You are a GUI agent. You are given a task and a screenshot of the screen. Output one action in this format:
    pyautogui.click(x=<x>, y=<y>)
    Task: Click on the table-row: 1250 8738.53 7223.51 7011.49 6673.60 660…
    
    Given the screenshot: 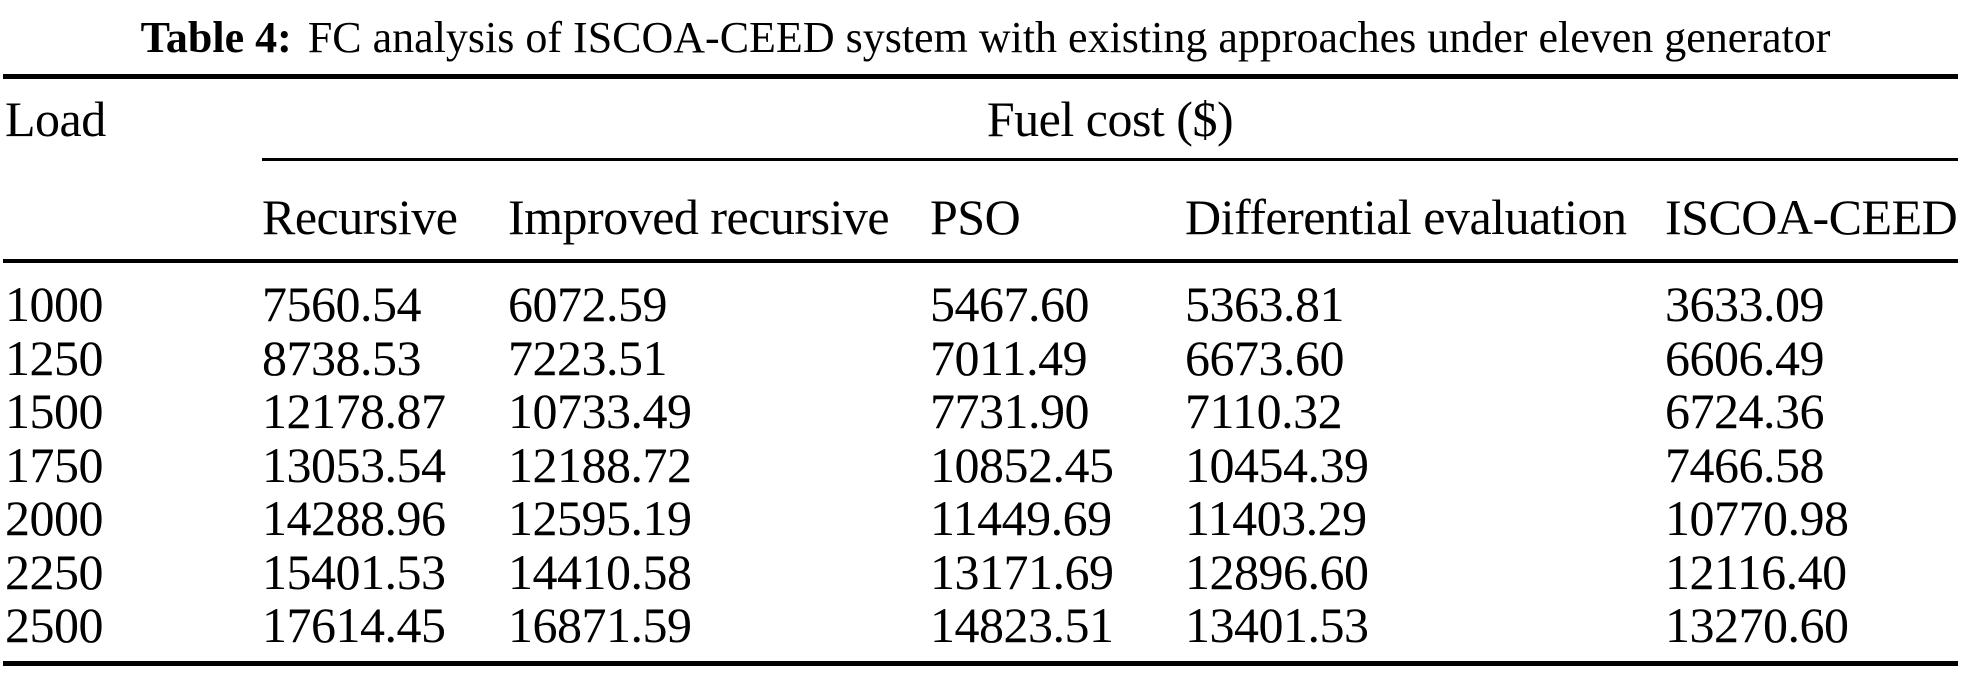 What is the action you would take?
    pyautogui.click(x=981, y=357)
    